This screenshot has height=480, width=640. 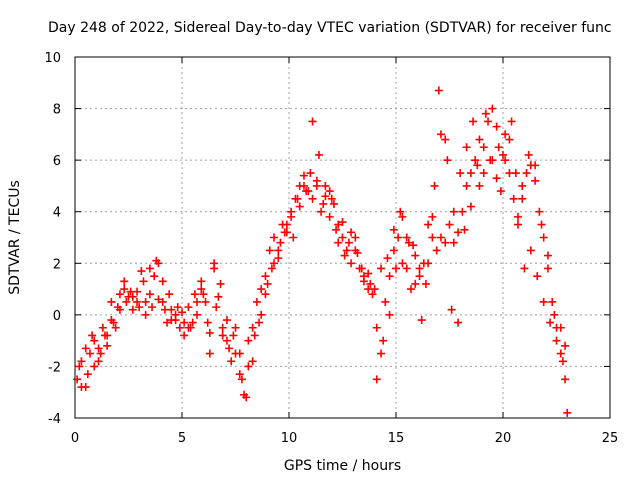 I want to click on x-tick-label: 10, so click(x=289, y=438).